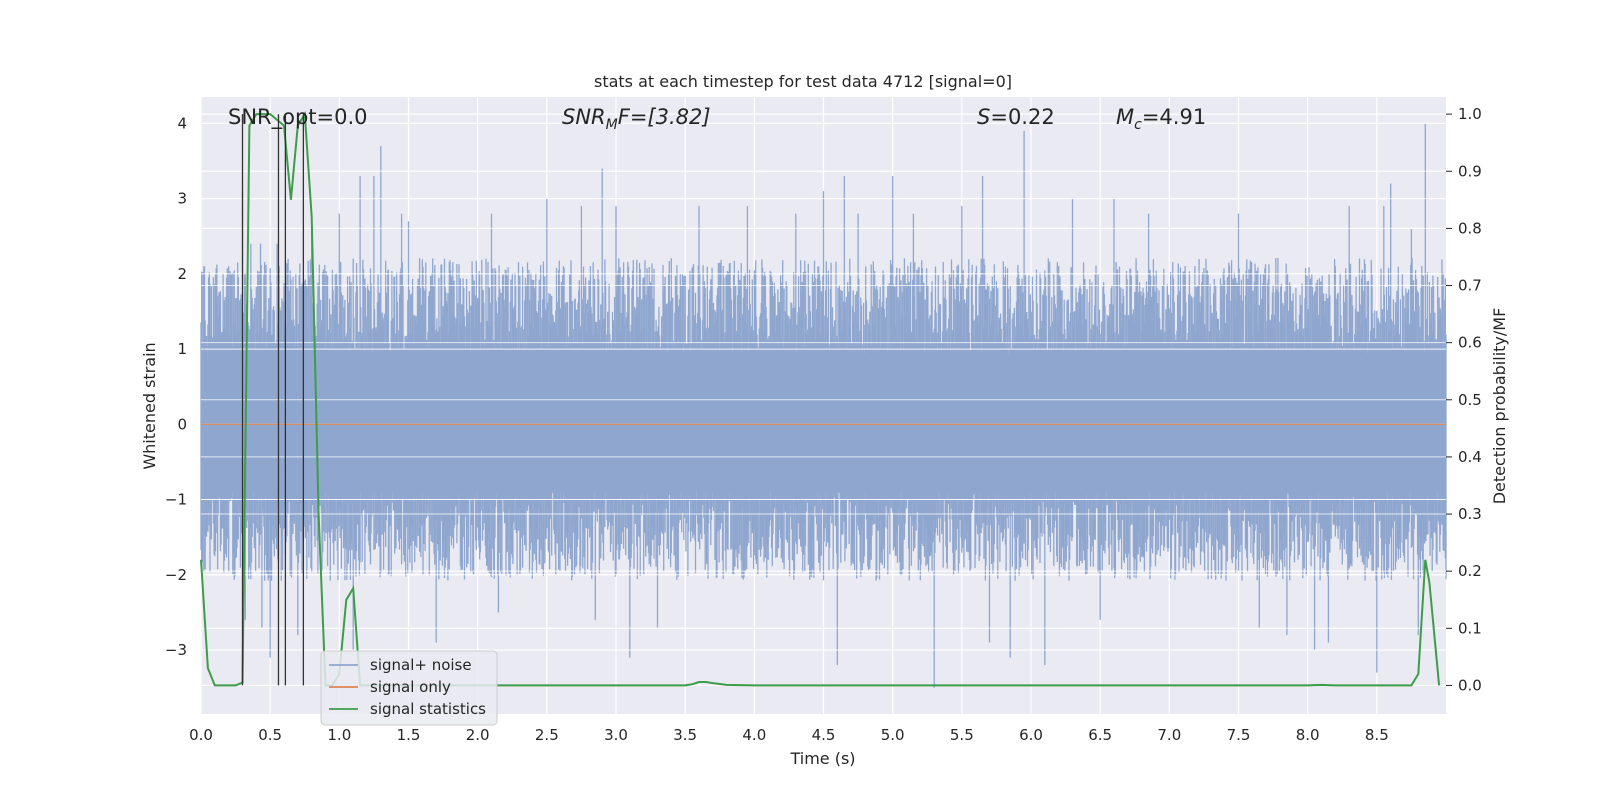 This screenshot has width=1600, height=800. I want to click on snr-opt-annotation: SNR_opt=0.0, so click(298, 117).